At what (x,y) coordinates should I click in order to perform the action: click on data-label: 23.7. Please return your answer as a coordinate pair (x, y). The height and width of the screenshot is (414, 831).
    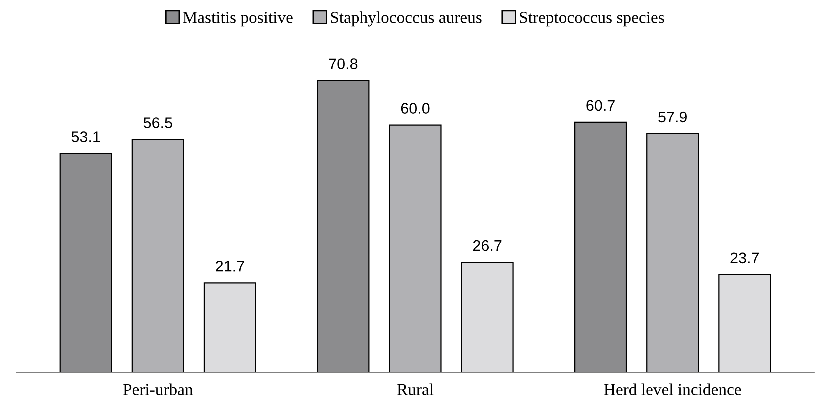
    Looking at the image, I should click on (744, 258).